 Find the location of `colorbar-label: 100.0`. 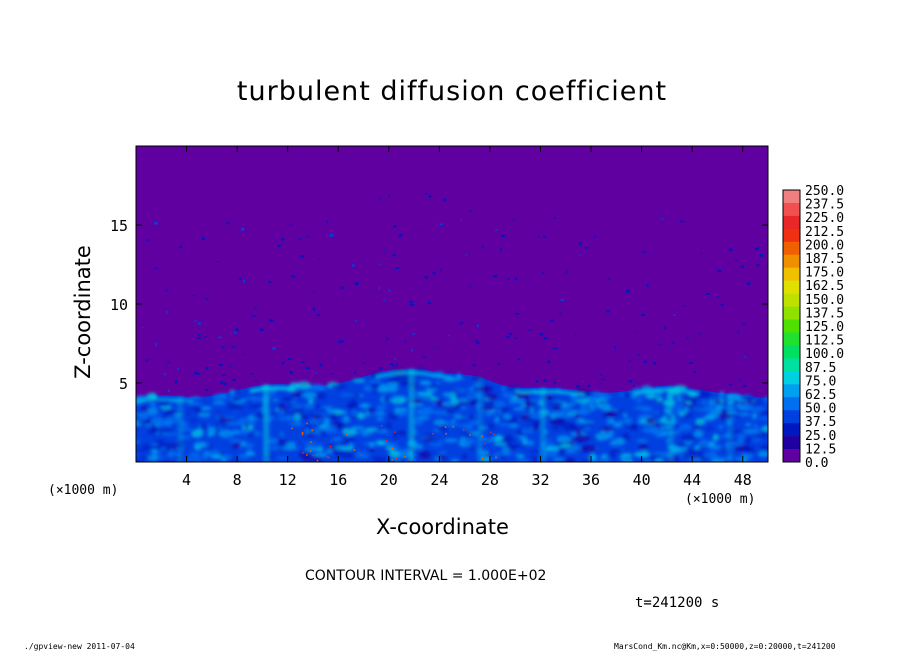

colorbar-label: 100.0 is located at coordinates (824, 354).